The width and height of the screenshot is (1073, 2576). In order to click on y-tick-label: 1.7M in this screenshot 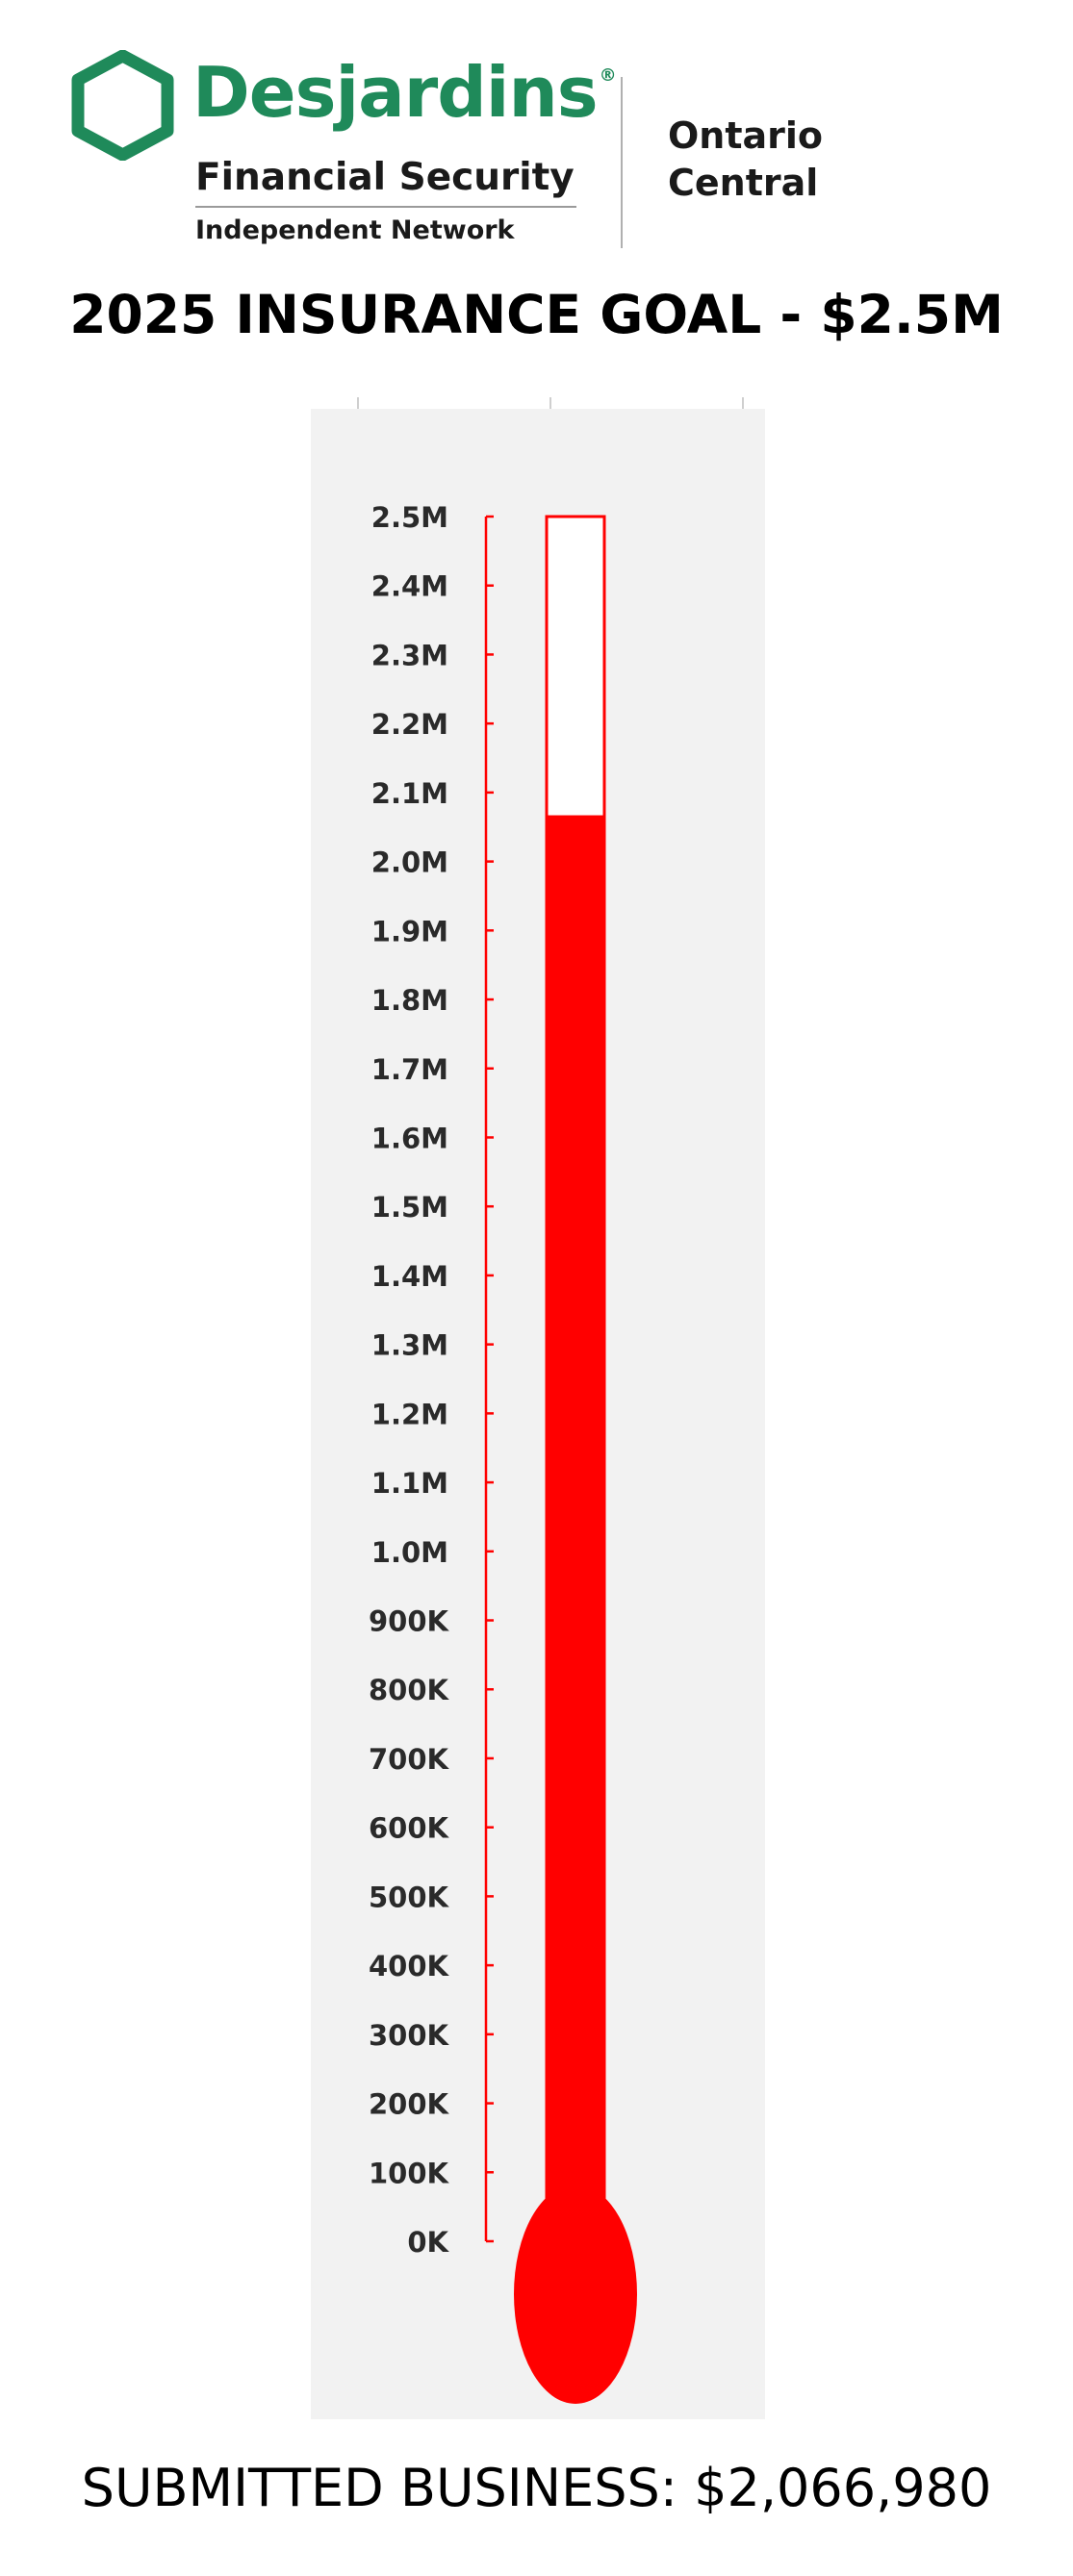, I will do `click(410, 1069)`.